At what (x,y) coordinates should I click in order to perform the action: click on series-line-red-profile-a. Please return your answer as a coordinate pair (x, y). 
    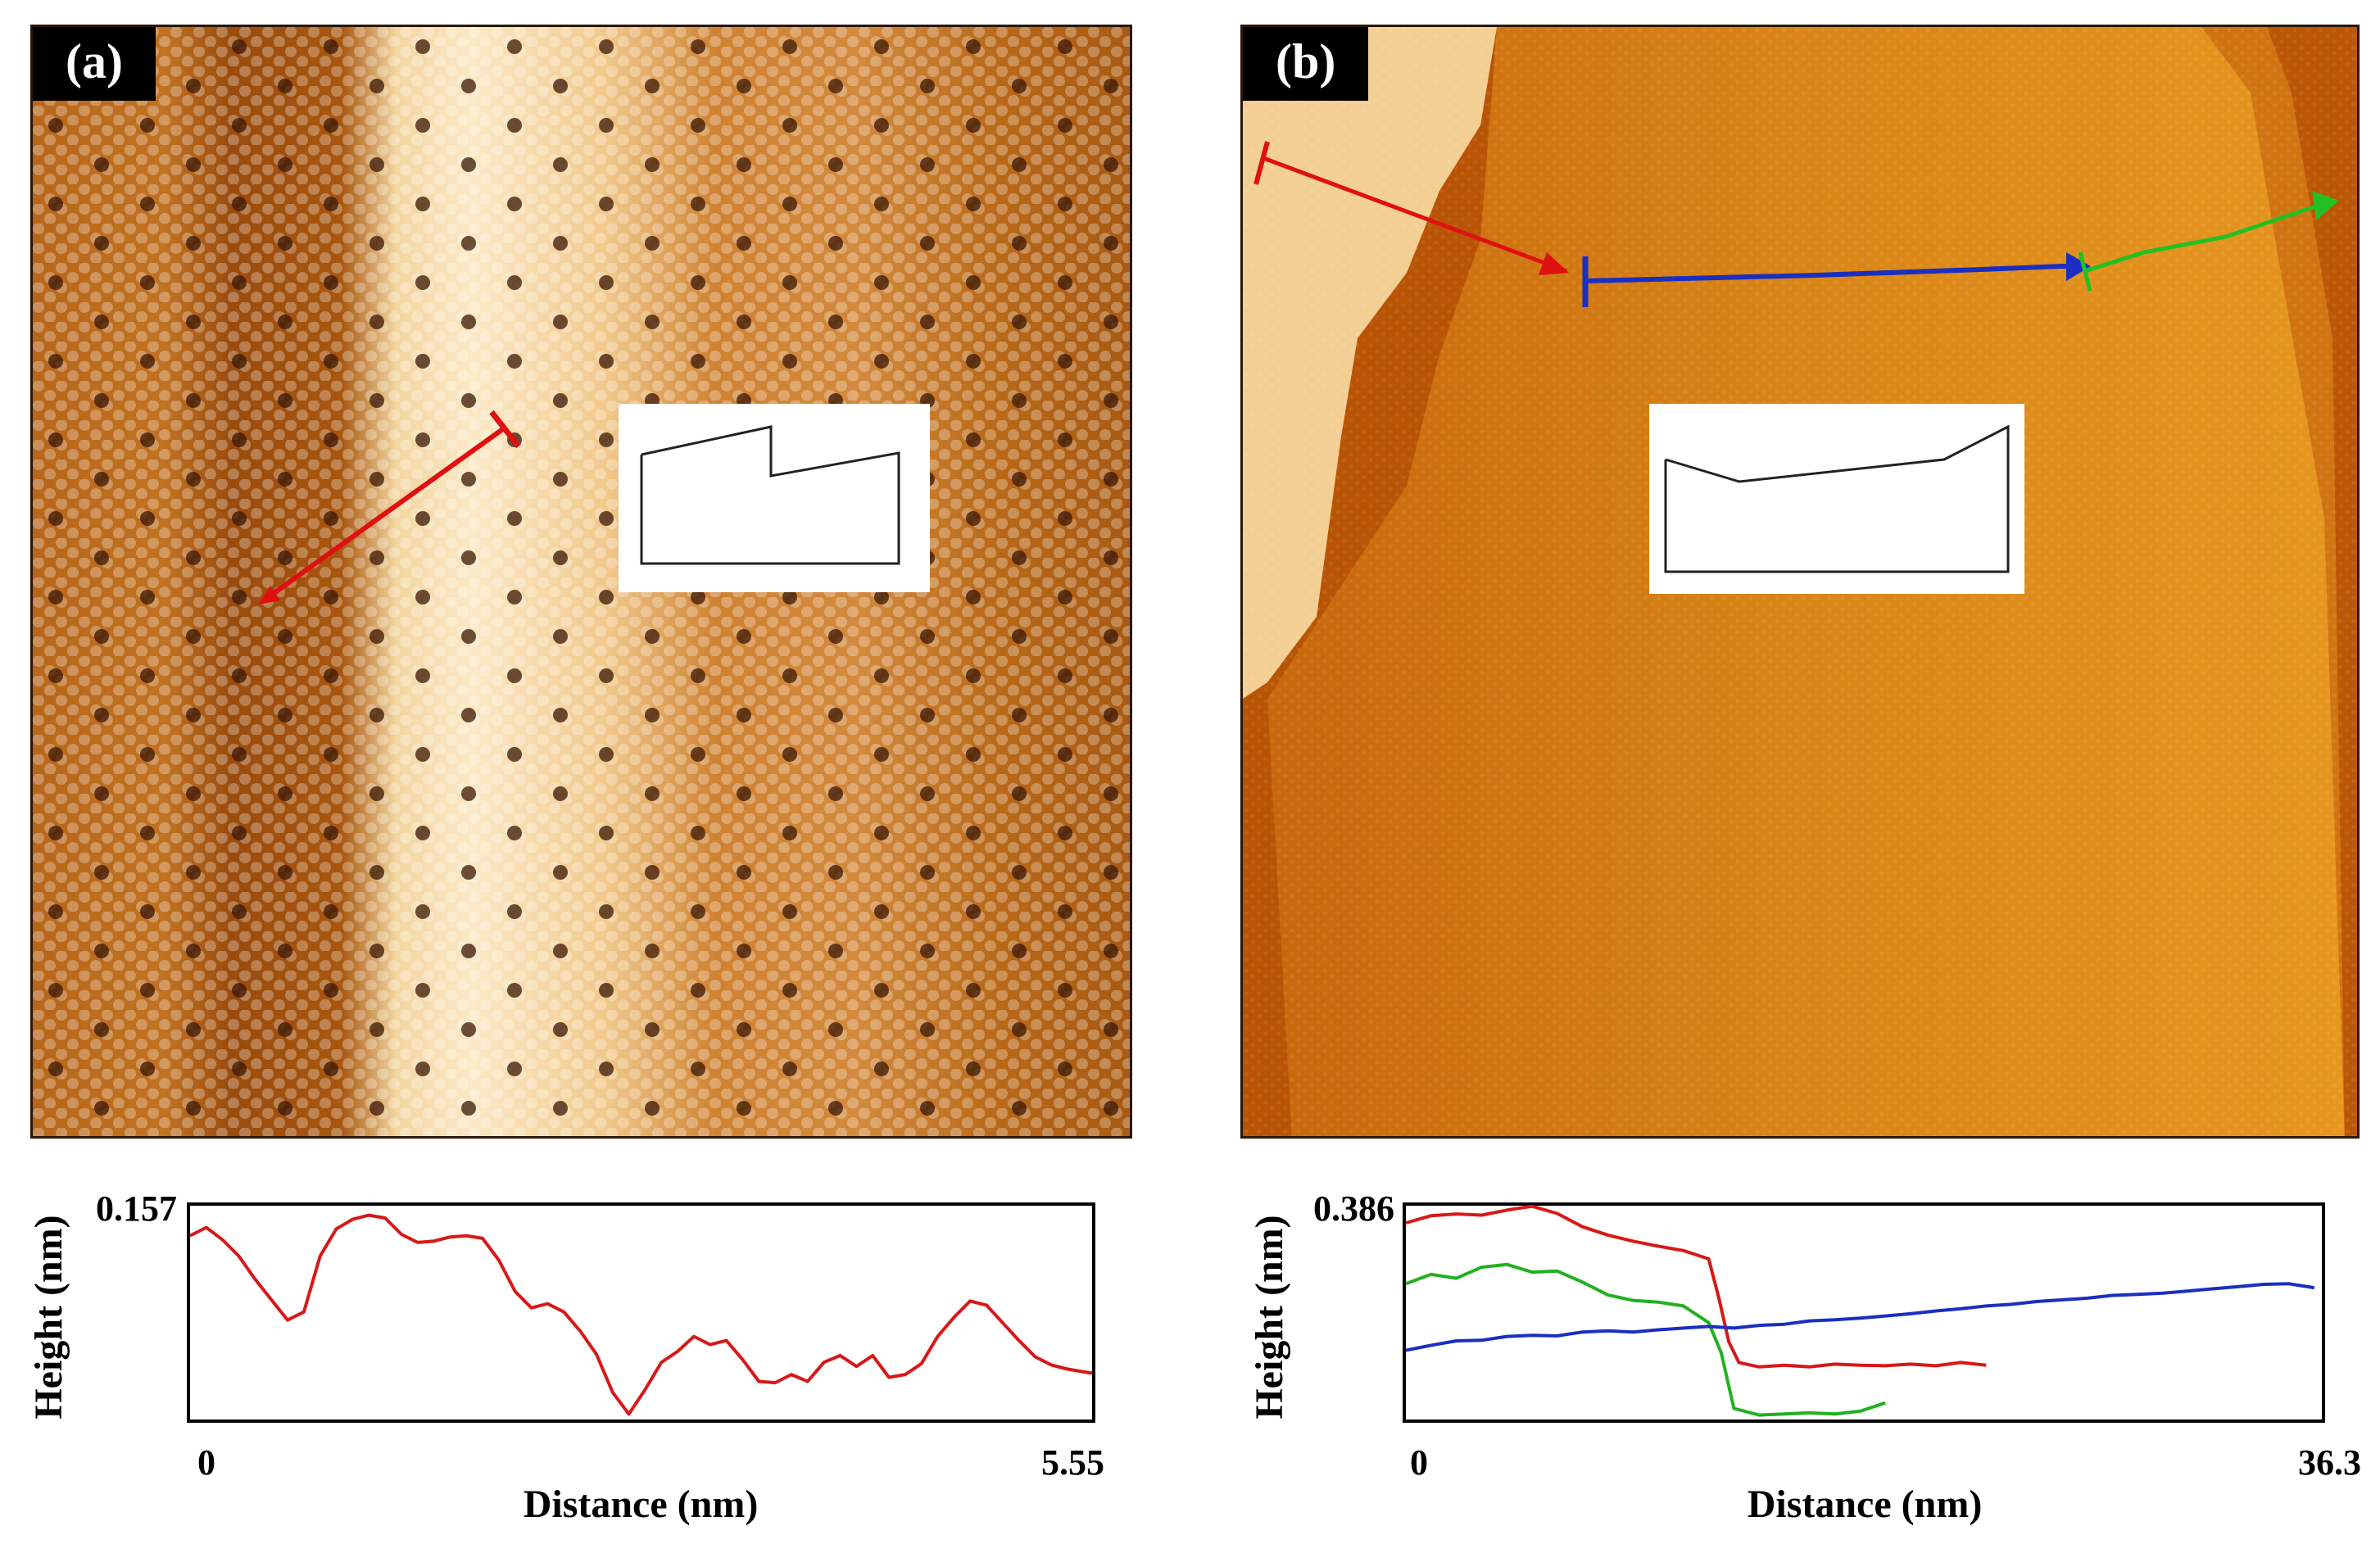
    Looking at the image, I should click on (641, 1314).